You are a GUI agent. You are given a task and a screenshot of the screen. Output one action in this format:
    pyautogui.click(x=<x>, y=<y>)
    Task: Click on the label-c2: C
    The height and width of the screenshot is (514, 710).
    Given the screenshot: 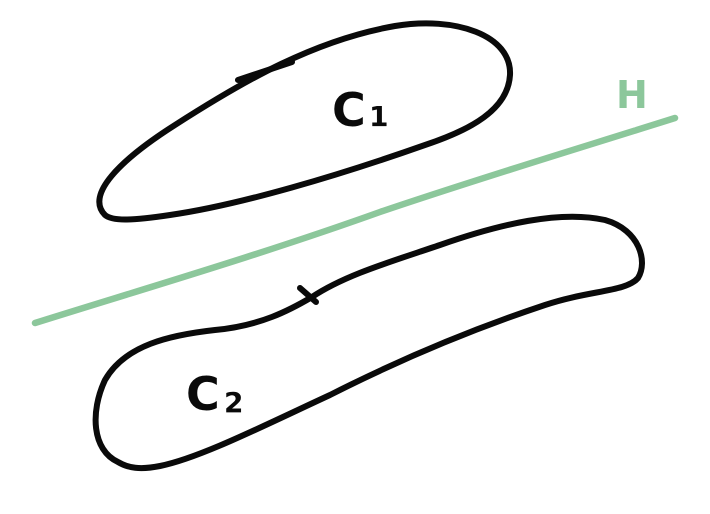 What is the action you would take?
    pyautogui.click(x=203, y=394)
    